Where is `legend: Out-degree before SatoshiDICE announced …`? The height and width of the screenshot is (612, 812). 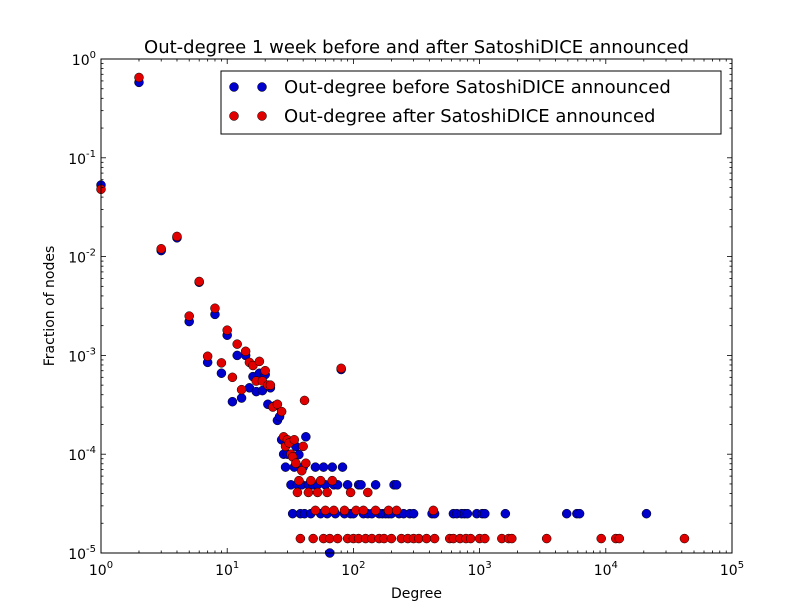 legend: Out-degree before SatoshiDICE announced … is located at coordinates (471, 102).